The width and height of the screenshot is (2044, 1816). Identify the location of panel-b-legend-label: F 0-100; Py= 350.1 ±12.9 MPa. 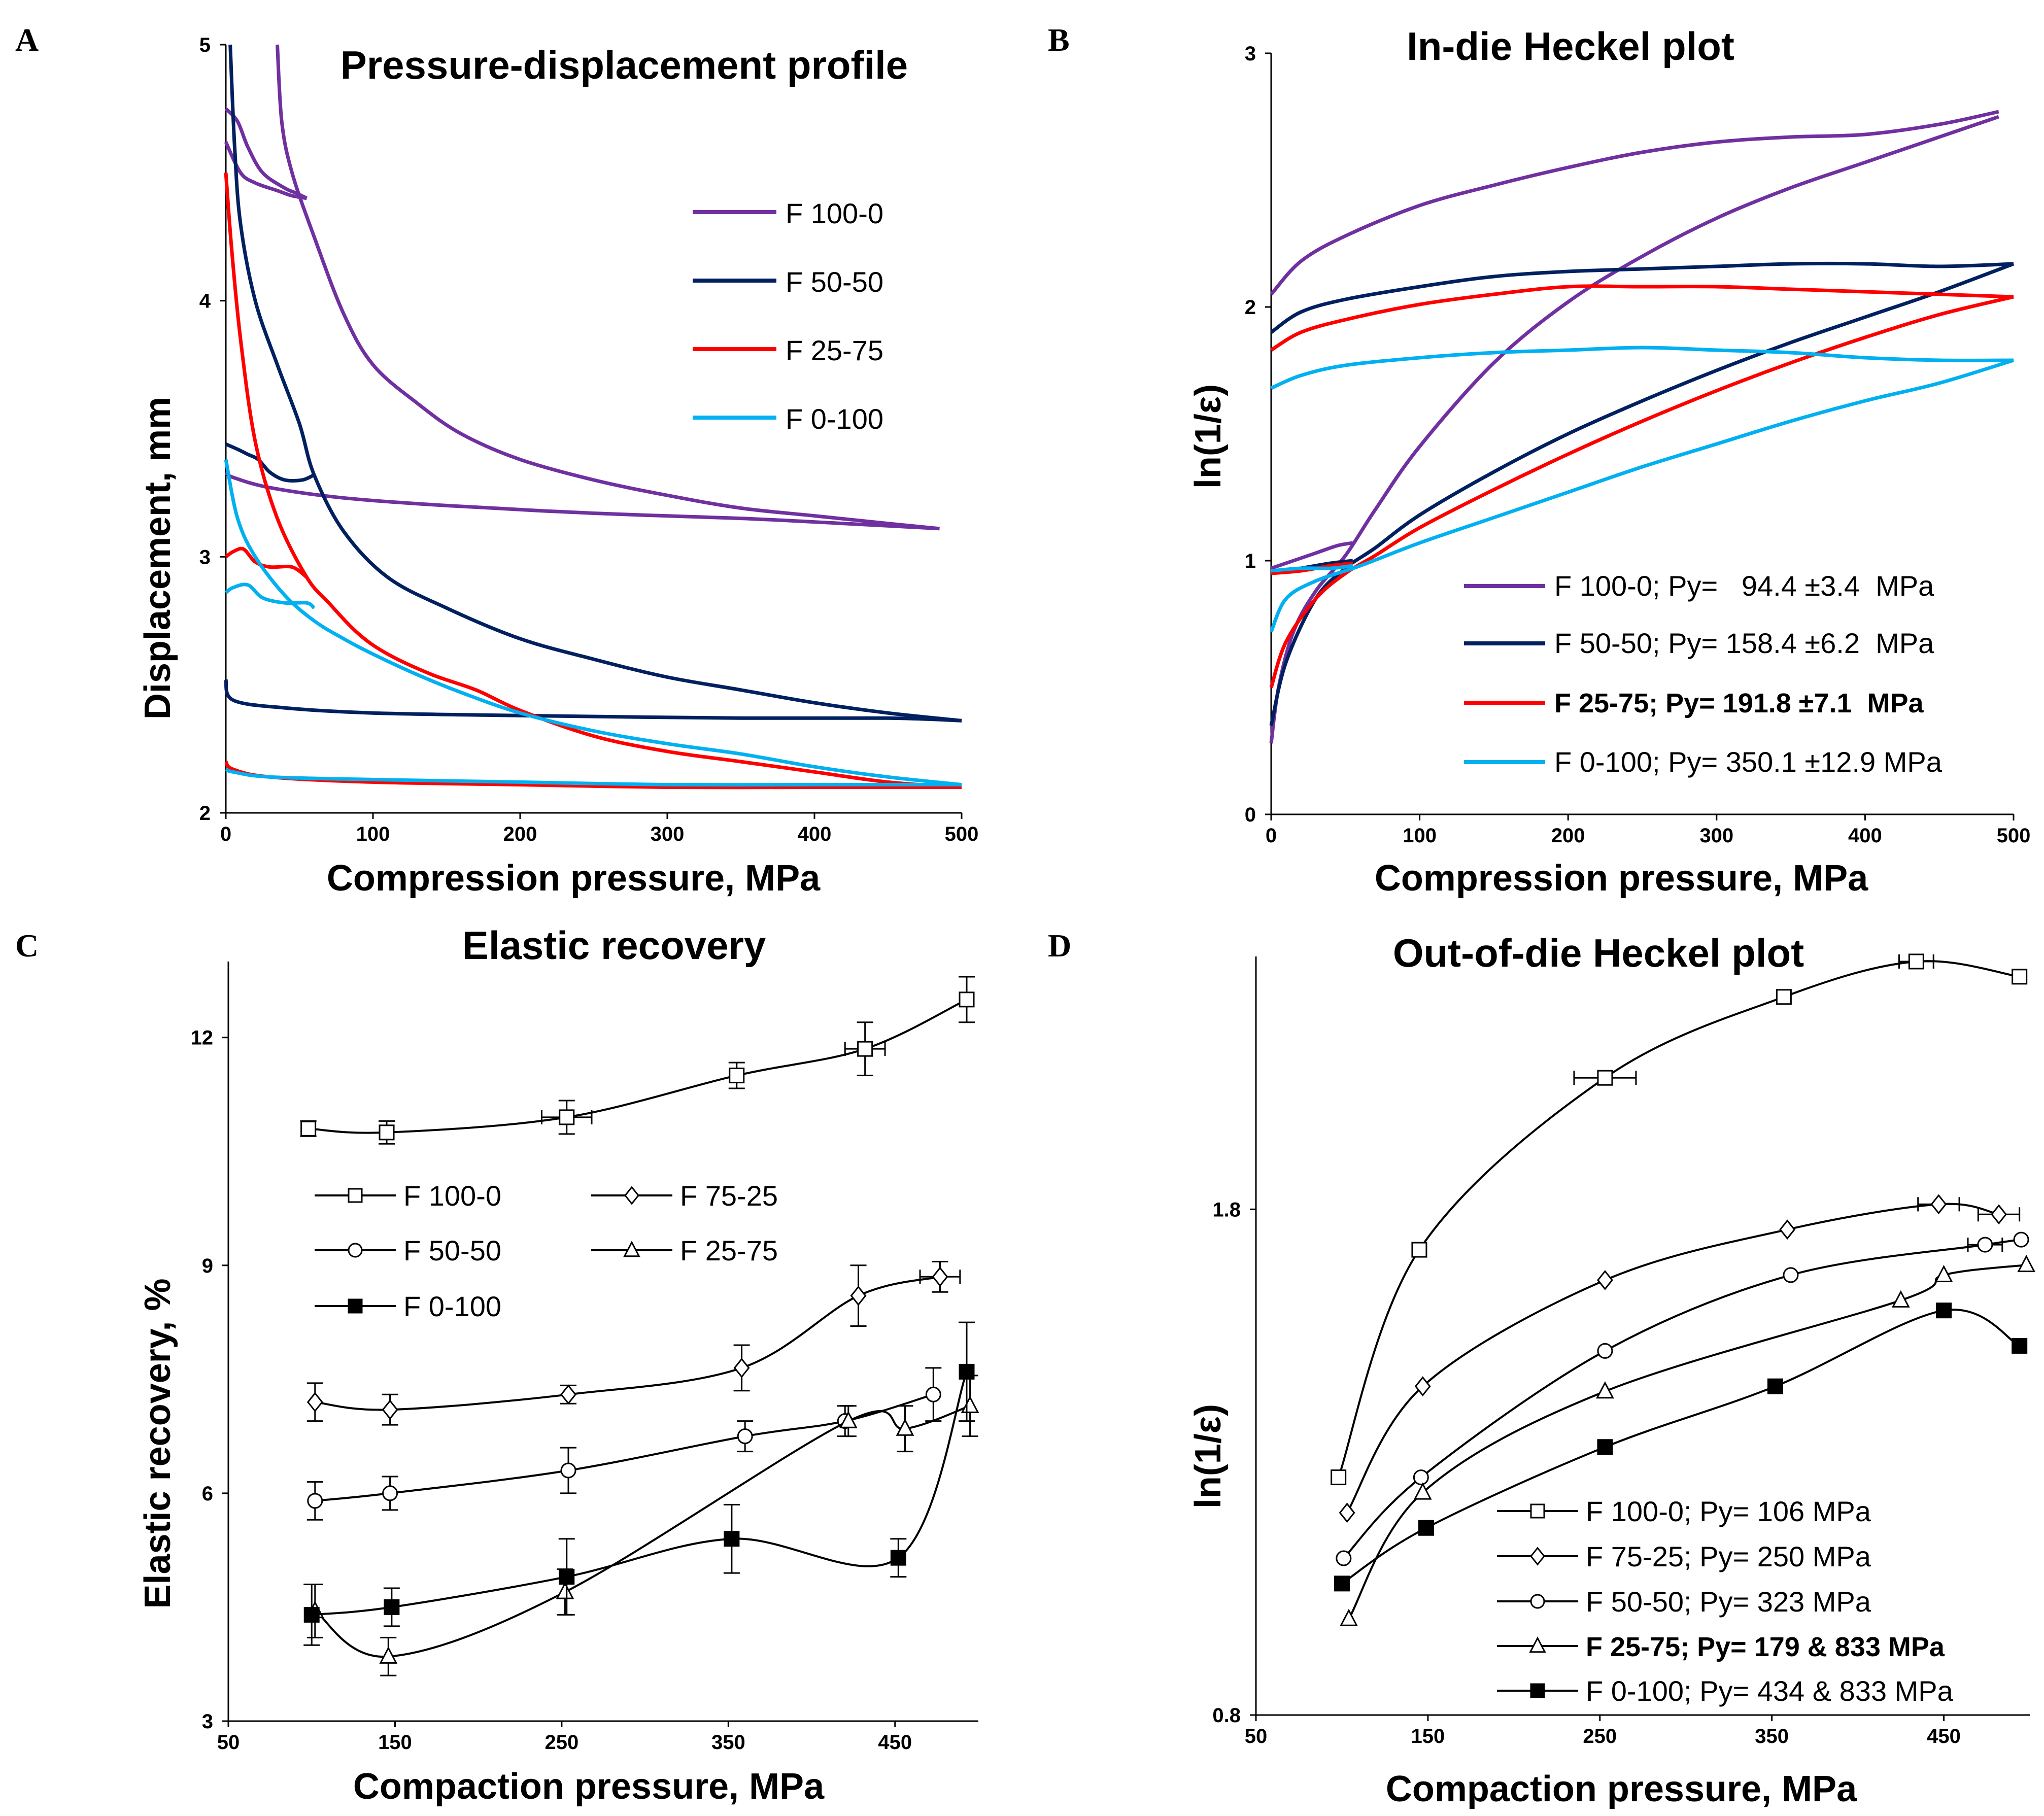
(1748, 762).